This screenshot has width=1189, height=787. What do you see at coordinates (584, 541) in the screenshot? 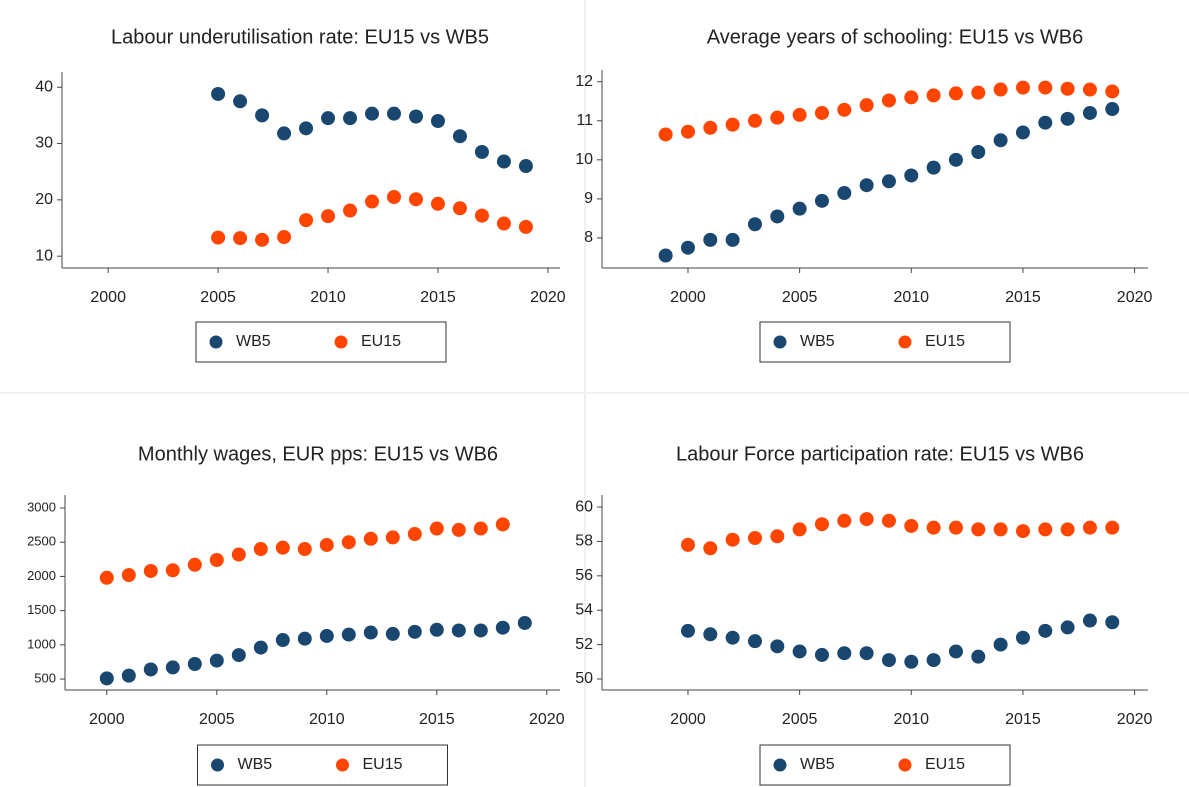
I see `y-tick-label: 58` at bounding box center [584, 541].